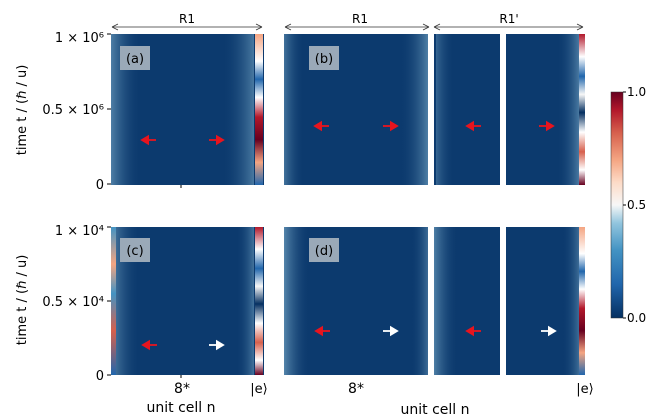  I want to click on y-axis-label-bottom: time t / (ℏ / u), so click(22, 300).